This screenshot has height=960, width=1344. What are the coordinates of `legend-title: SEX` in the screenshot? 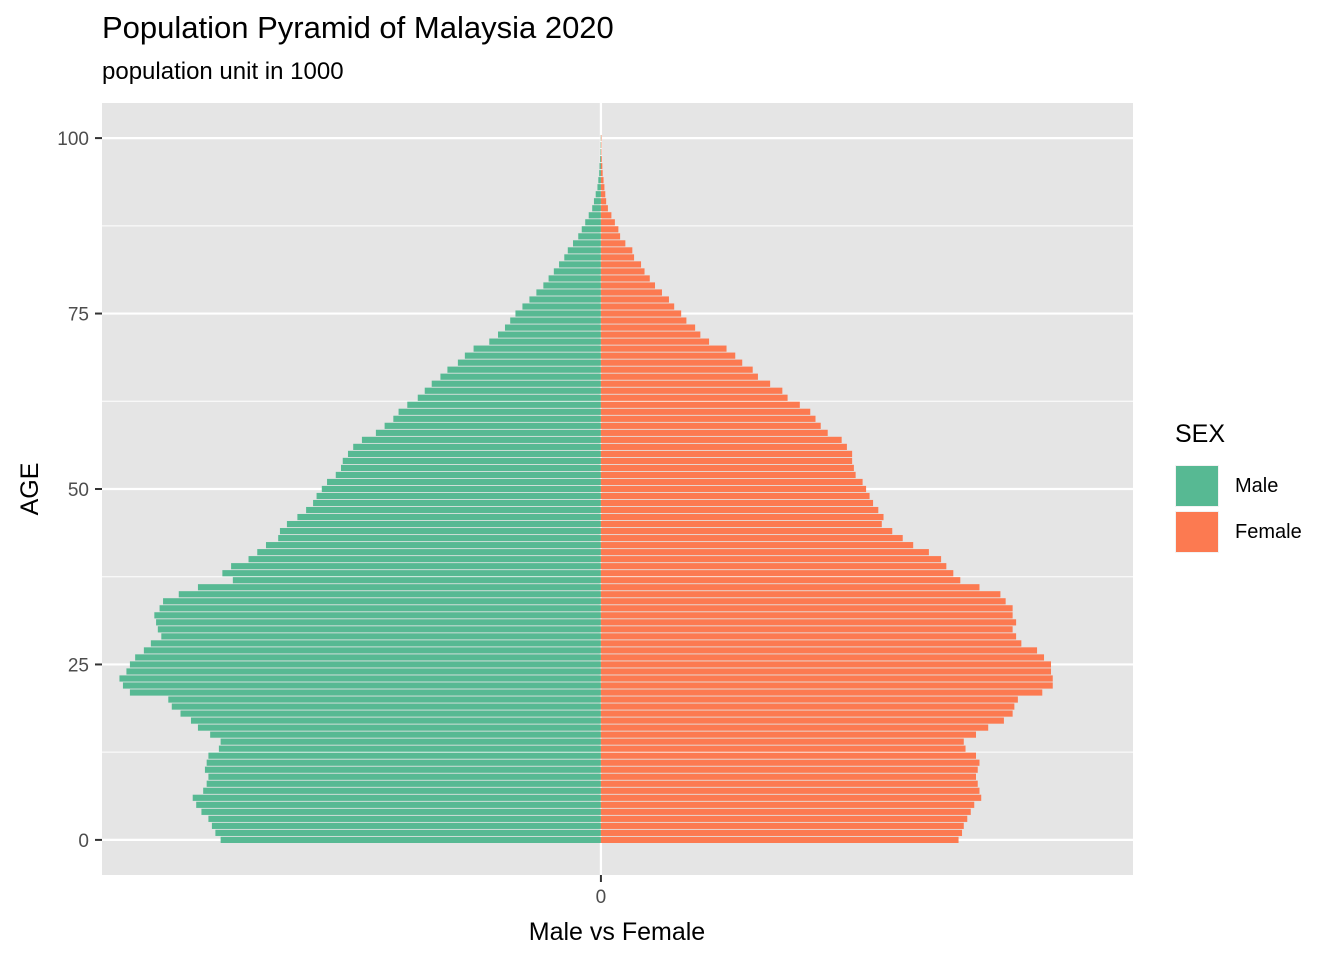 It's located at (1200, 434).